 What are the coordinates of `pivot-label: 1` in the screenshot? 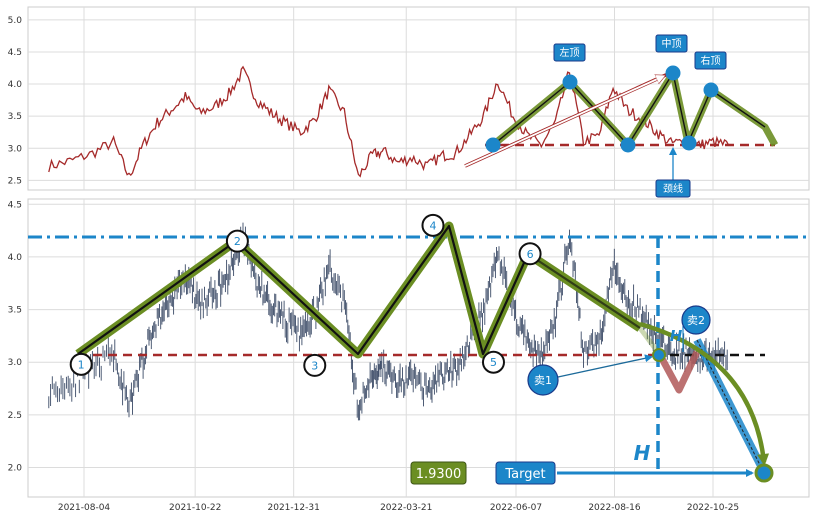 It's located at (81, 364).